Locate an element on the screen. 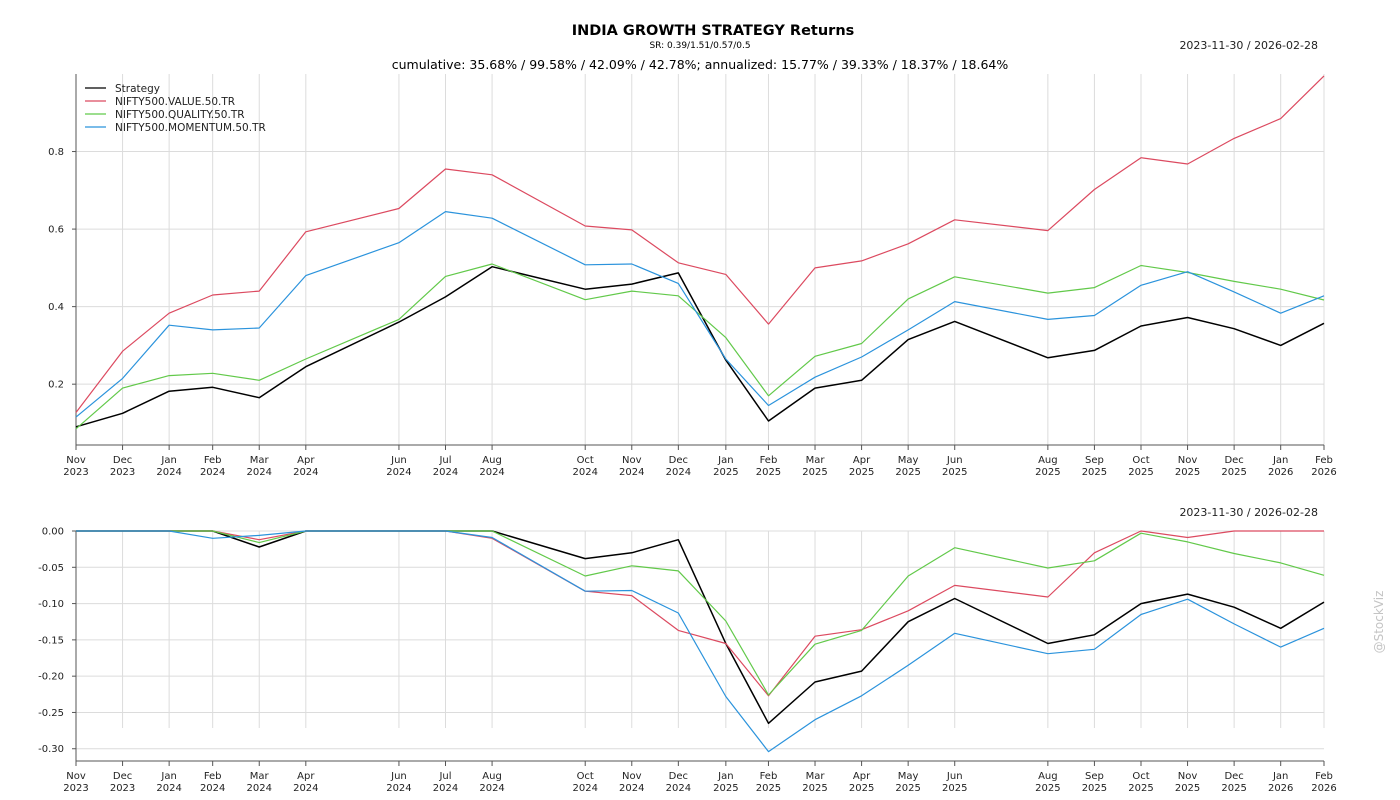 This screenshot has width=1400, height=800. legend-label: NIFTY500.QUALITY.50.TR is located at coordinates (180, 115).